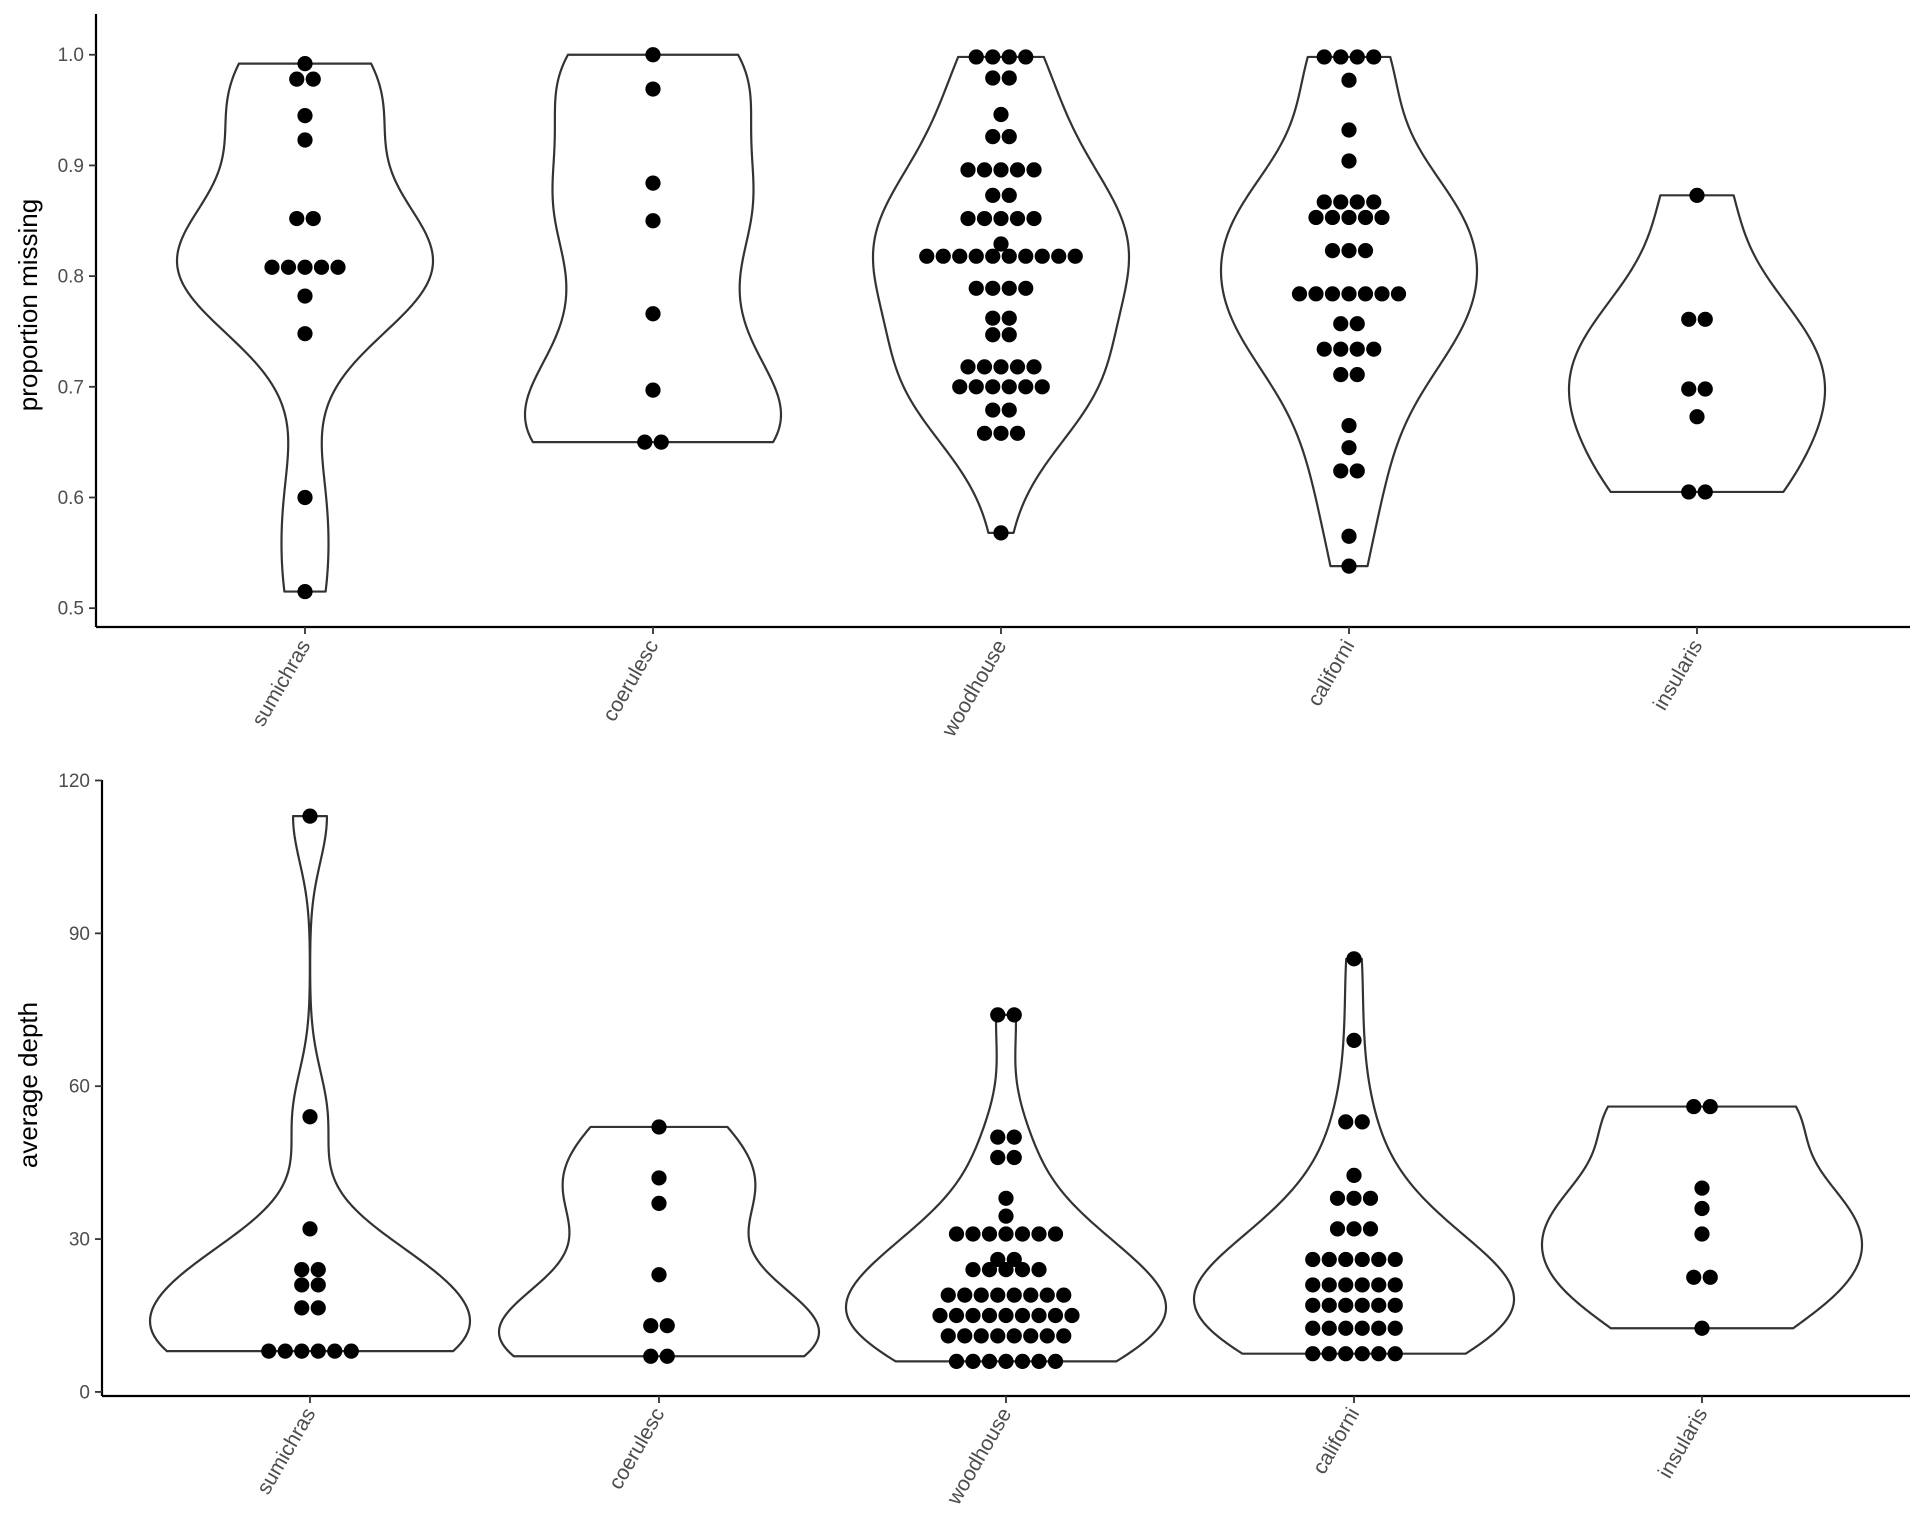 The width and height of the screenshot is (1920, 1536). I want to click on y-tick-label: 0.8, so click(71, 277).